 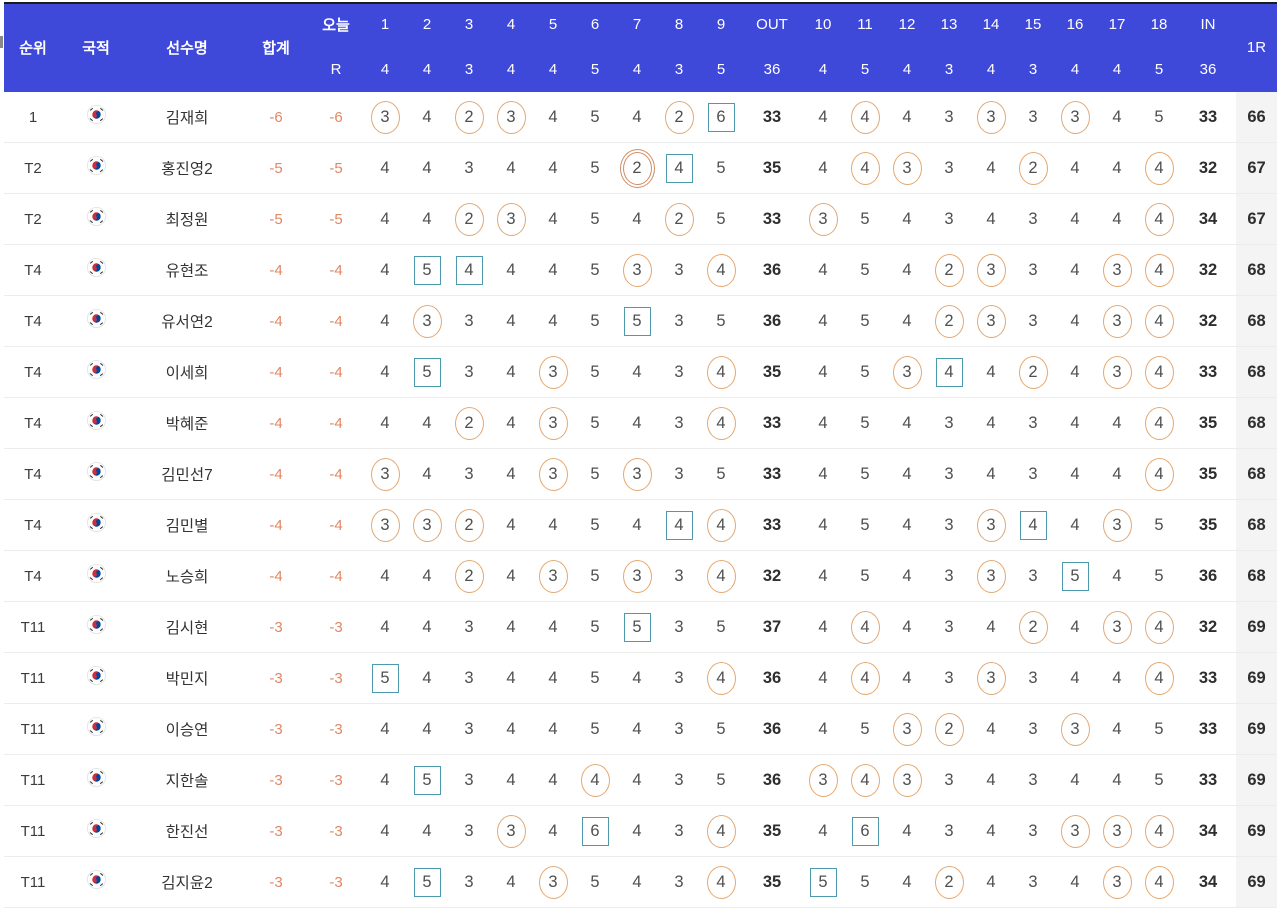 What do you see at coordinates (187, 882) in the screenshot?
I see `player-name: 김지윤2` at bounding box center [187, 882].